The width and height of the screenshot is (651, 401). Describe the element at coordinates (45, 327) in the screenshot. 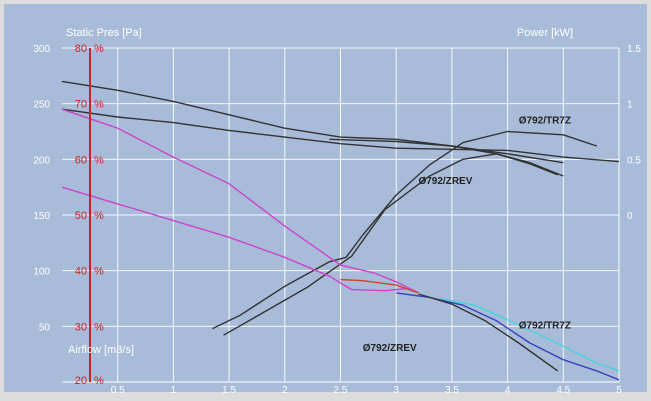

I see `pressure-tick-label: 50` at that location.